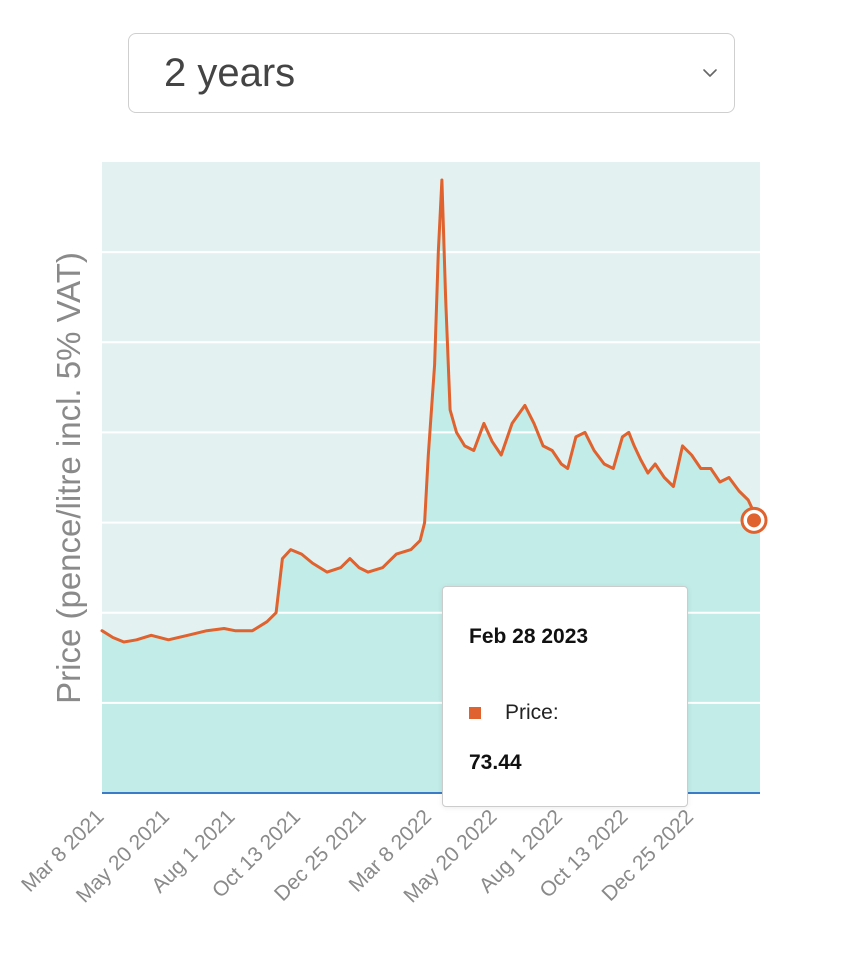  What do you see at coordinates (230, 73) in the screenshot?
I see `time-range-value: 2 years` at bounding box center [230, 73].